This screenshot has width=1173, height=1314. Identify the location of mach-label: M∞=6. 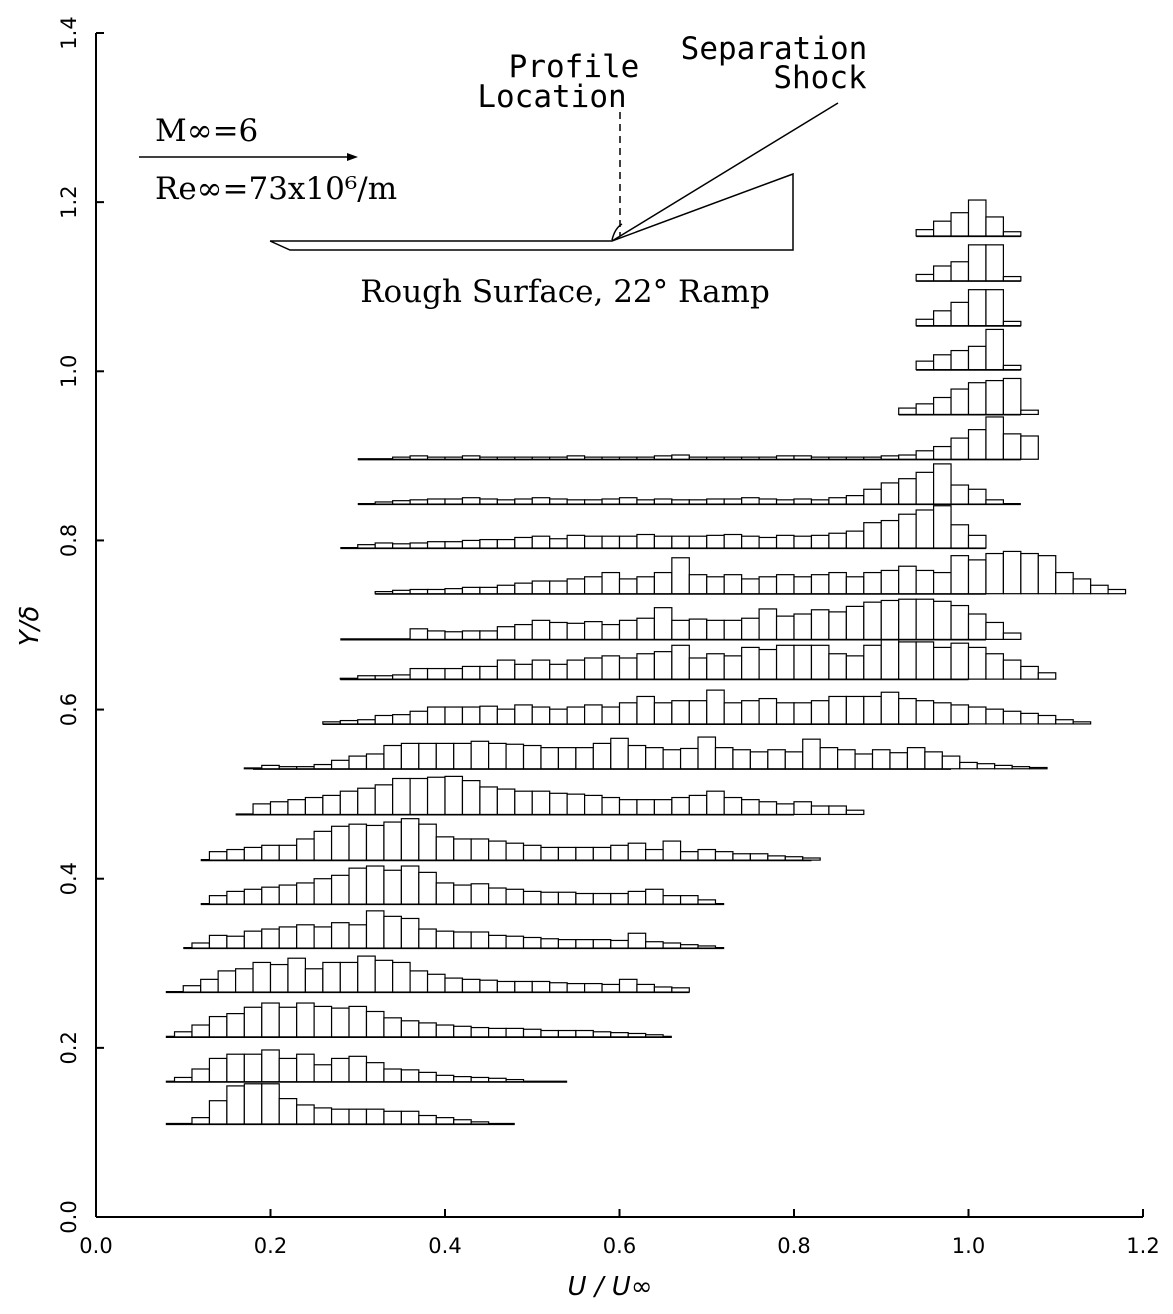
(206, 131).